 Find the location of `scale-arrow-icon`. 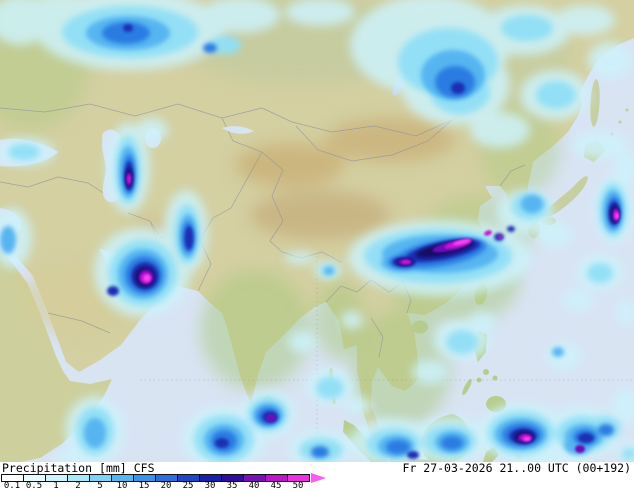

scale-arrow-icon is located at coordinates (318, 478).